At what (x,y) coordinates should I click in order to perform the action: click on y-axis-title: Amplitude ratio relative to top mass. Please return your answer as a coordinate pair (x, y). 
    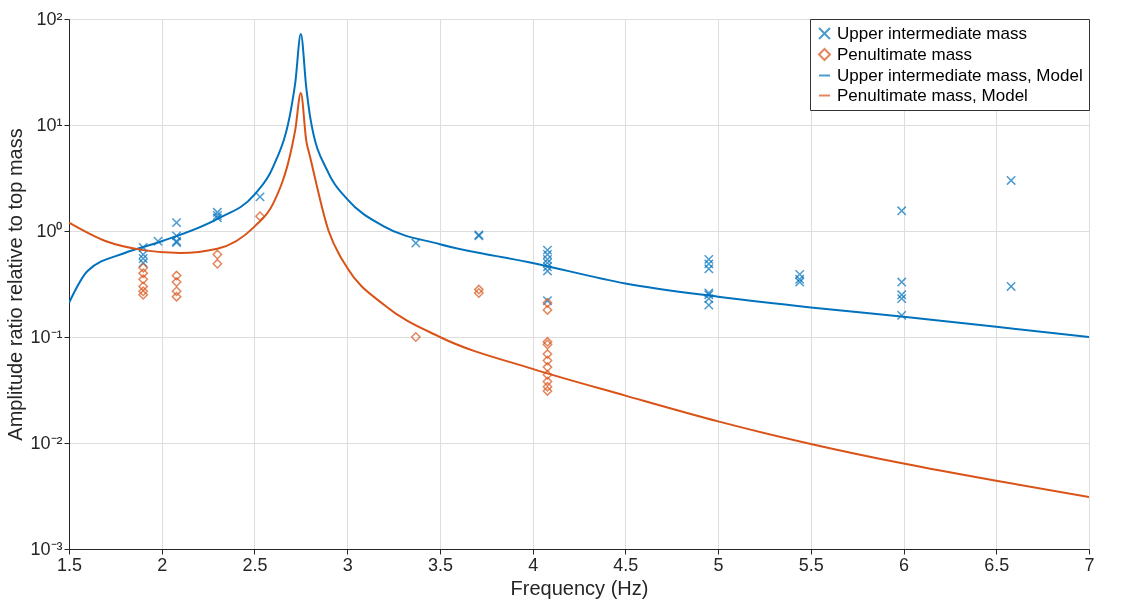
    Looking at the image, I should click on (15, 284).